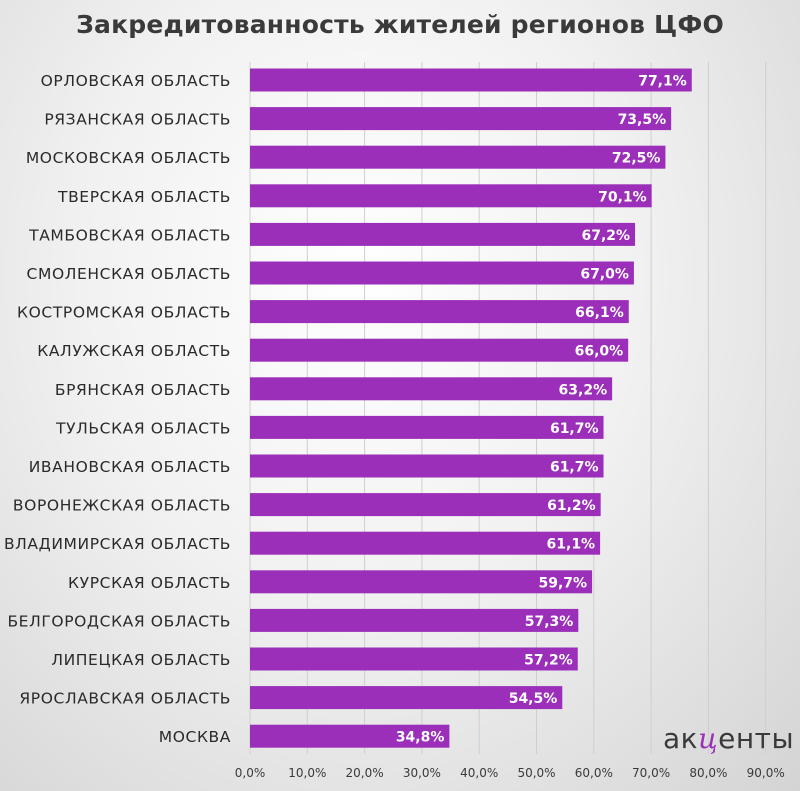 This screenshot has width=800, height=791. What do you see at coordinates (549, 622) in the screenshot?
I see `value-label: 57,3%` at bounding box center [549, 622].